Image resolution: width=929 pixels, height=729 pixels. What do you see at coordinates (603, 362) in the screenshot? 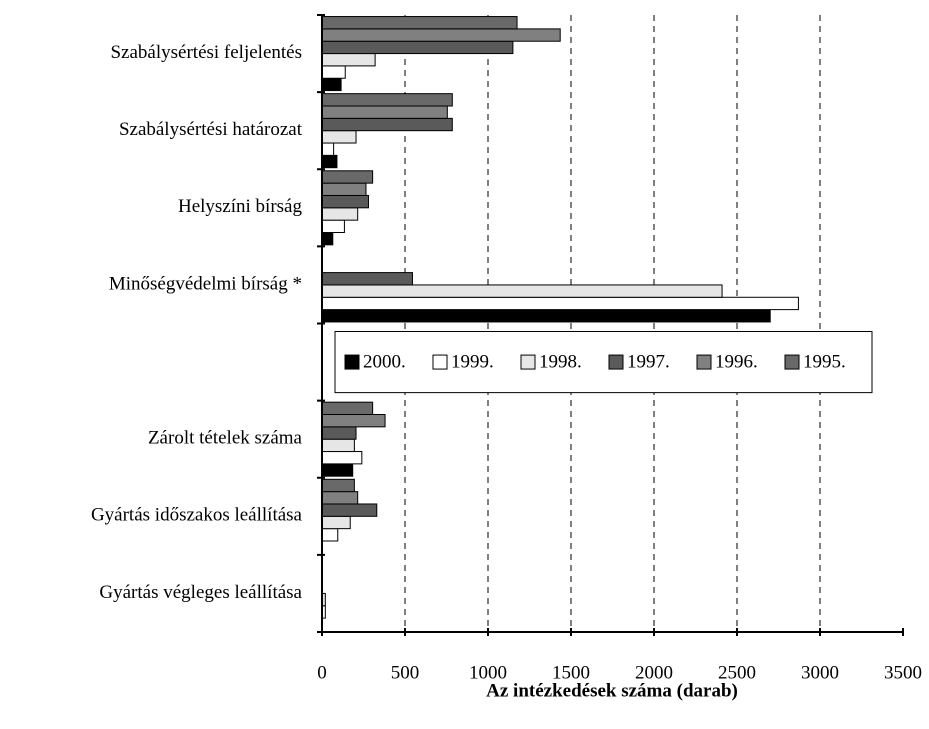
I see `legend-box` at bounding box center [603, 362].